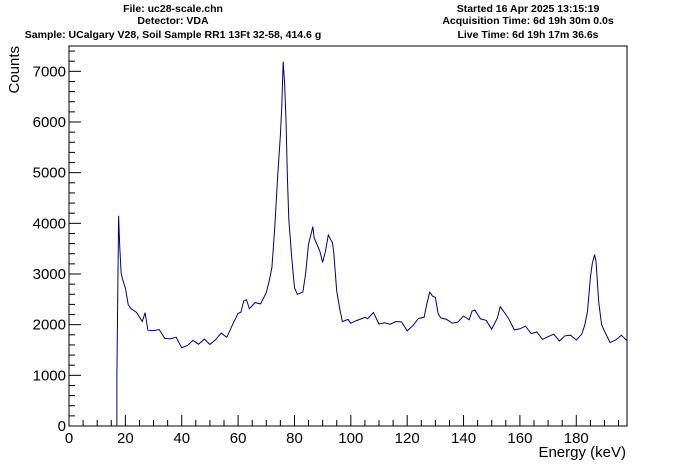  What do you see at coordinates (62, 426) in the screenshot?
I see `y-tick-label: 0` at bounding box center [62, 426].